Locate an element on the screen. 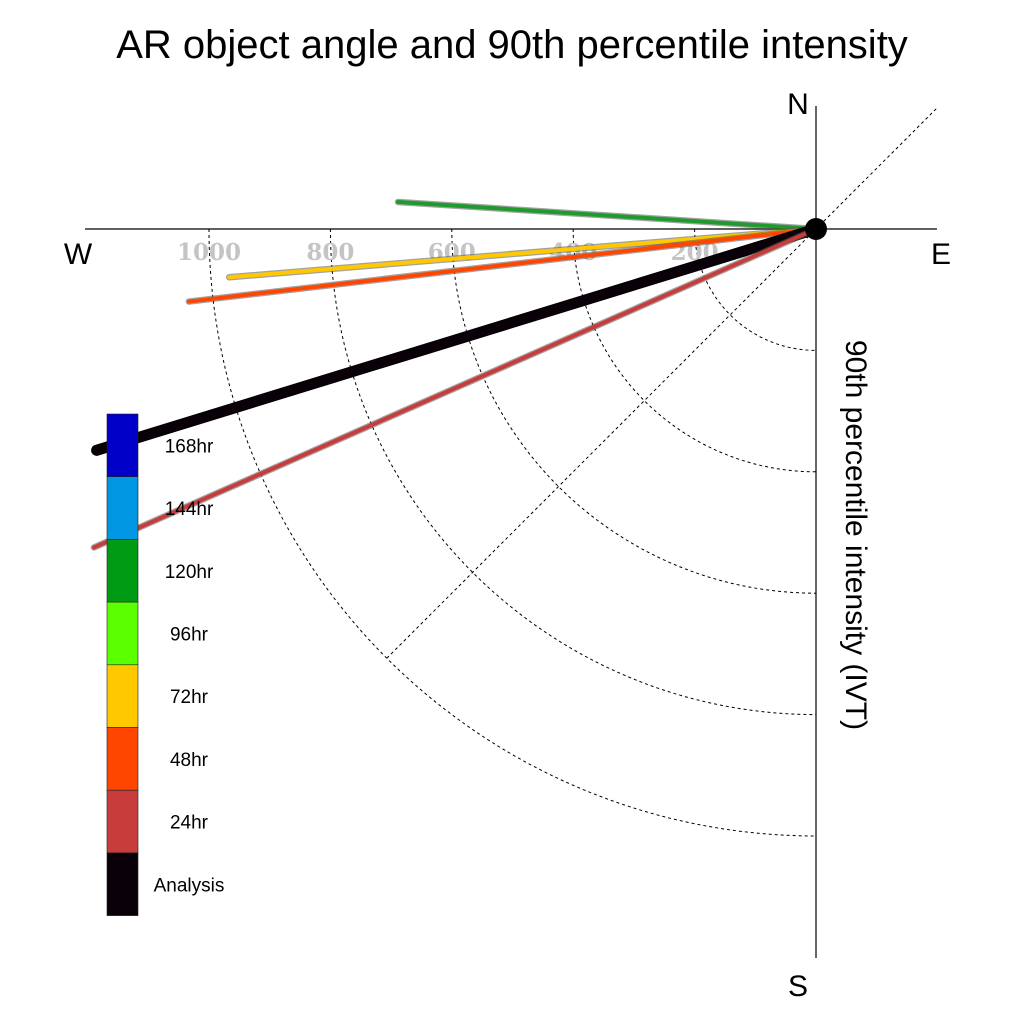 The height and width of the screenshot is (1024, 1024). legend: 168hr 144hr 120hr 96hr 72hr 48hr 24hr Analysis is located at coordinates (165, 664).